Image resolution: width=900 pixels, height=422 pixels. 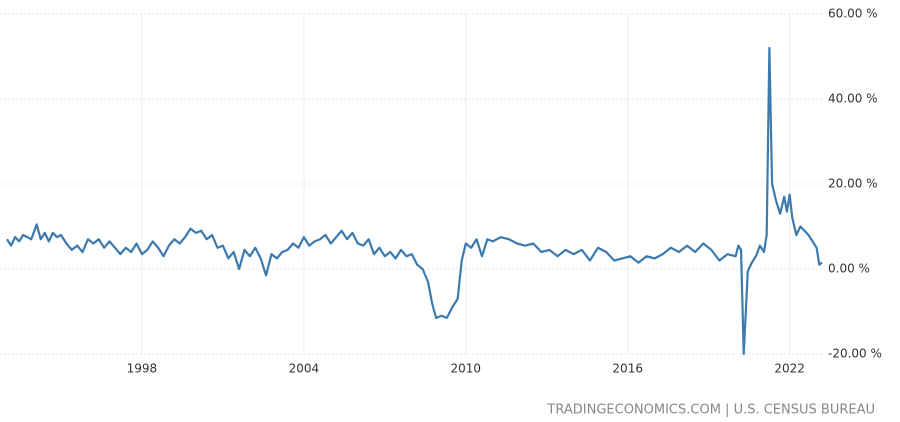 I want to click on x-tick-label: 2010, so click(x=466, y=369).